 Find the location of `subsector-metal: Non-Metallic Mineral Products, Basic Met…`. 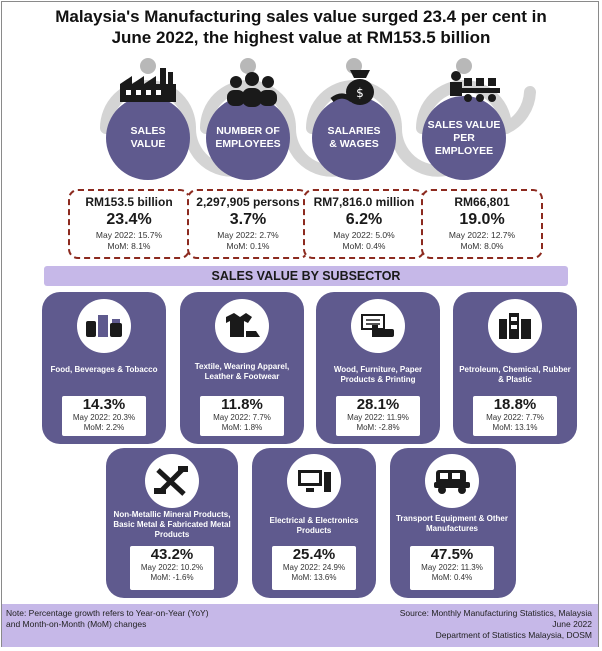

subsector-metal: Non-Metallic Mineral Products, Basic Met… is located at coordinates (172, 523).